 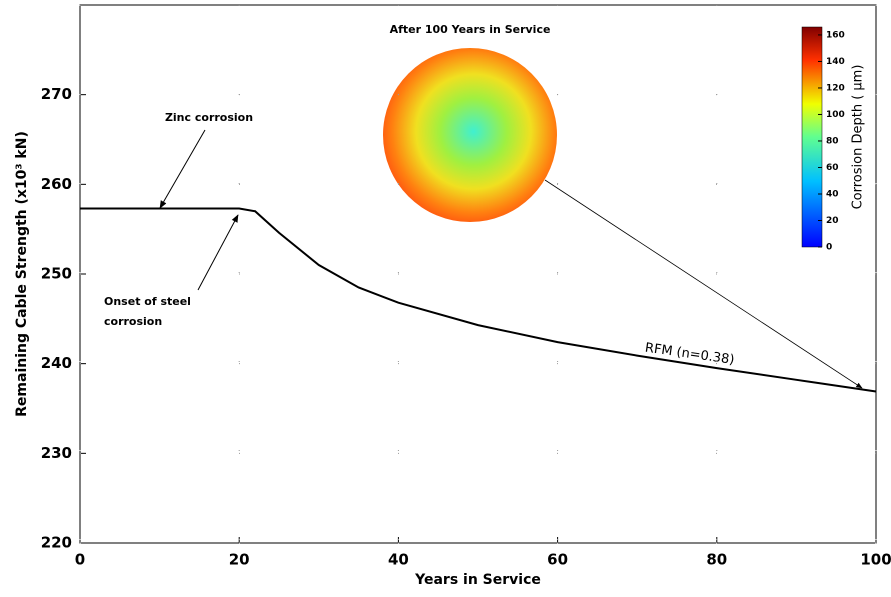 I want to click on x-tick-label: 20, so click(x=239, y=560).